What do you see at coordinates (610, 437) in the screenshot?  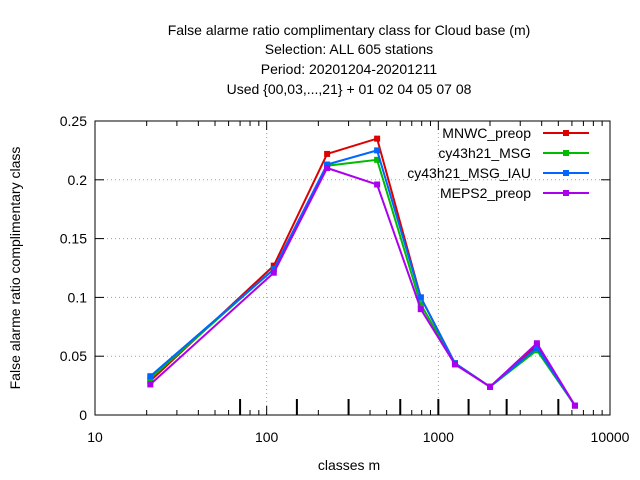 I see `x-tick-label: 10000` at bounding box center [610, 437].